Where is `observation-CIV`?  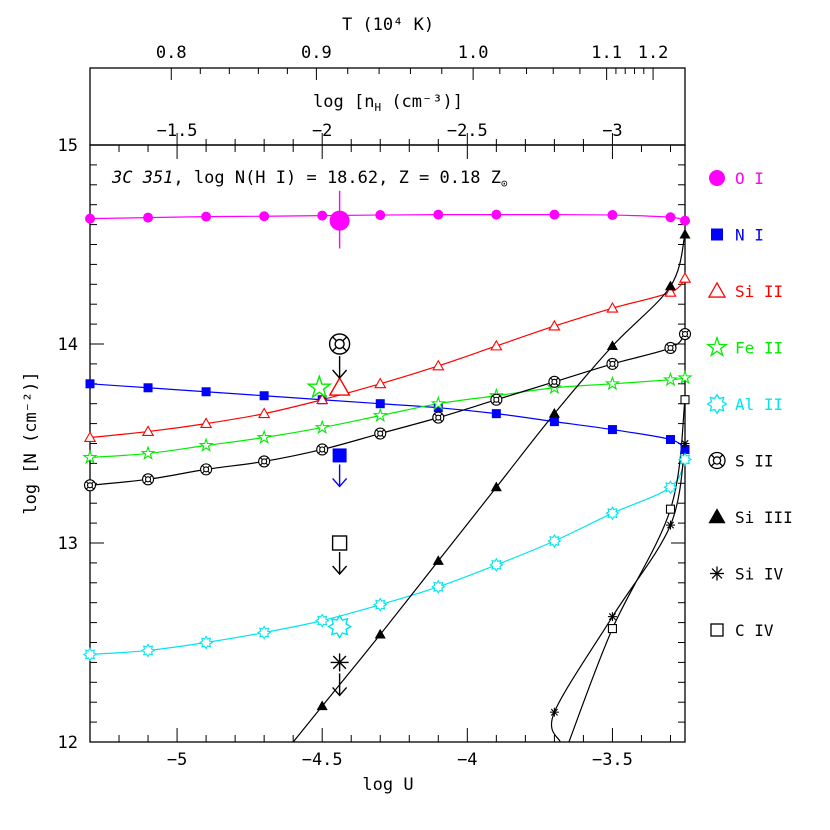
observation-CIV is located at coordinates (339, 543).